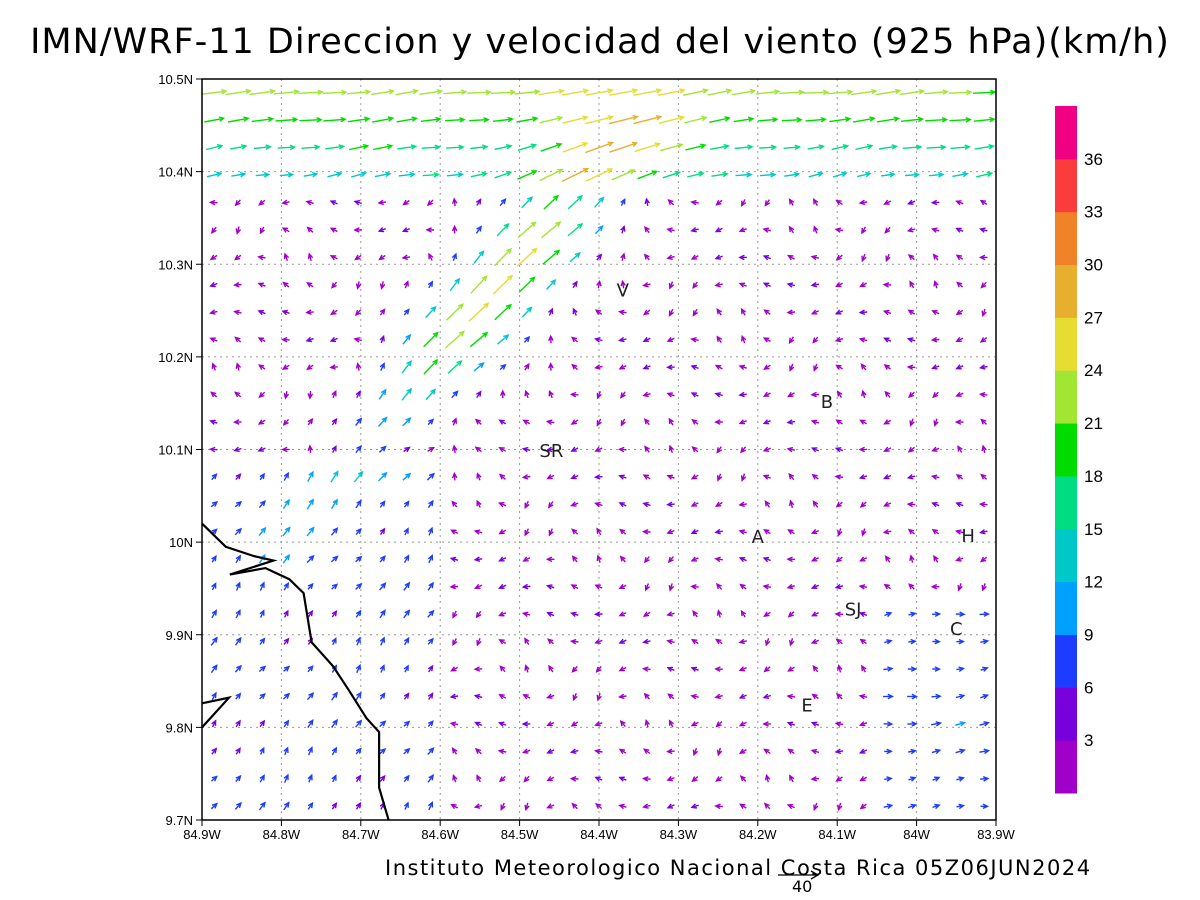 Image resolution: width=1200 pixels, height=900 pixels. I want to click on coastline-path, so click(217, 712).